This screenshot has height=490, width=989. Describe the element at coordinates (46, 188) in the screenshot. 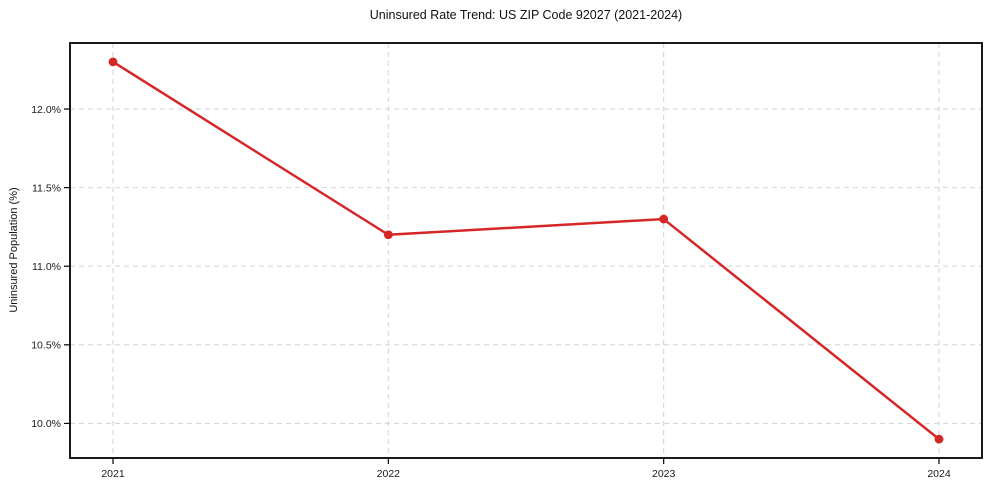

I see `y-tick-label: 11.5%` at that location.